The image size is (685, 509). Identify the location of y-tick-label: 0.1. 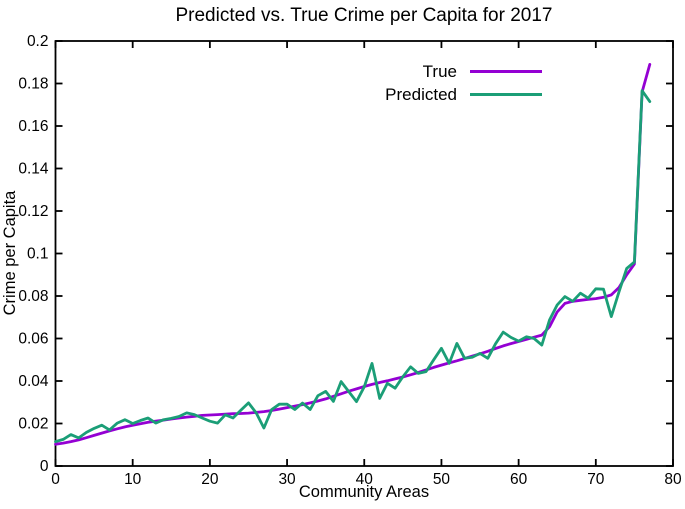
(38, 254).